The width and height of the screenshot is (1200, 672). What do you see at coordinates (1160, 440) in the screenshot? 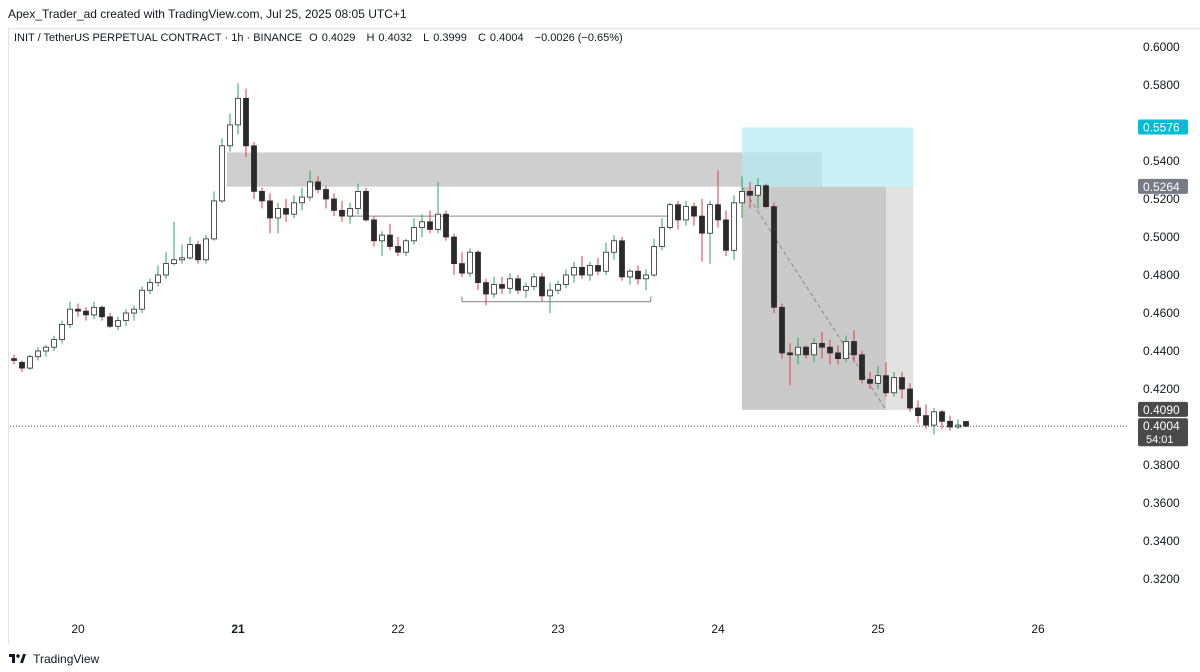
I see `countdown-text: 54:01` at bounding box center [1160, 440].